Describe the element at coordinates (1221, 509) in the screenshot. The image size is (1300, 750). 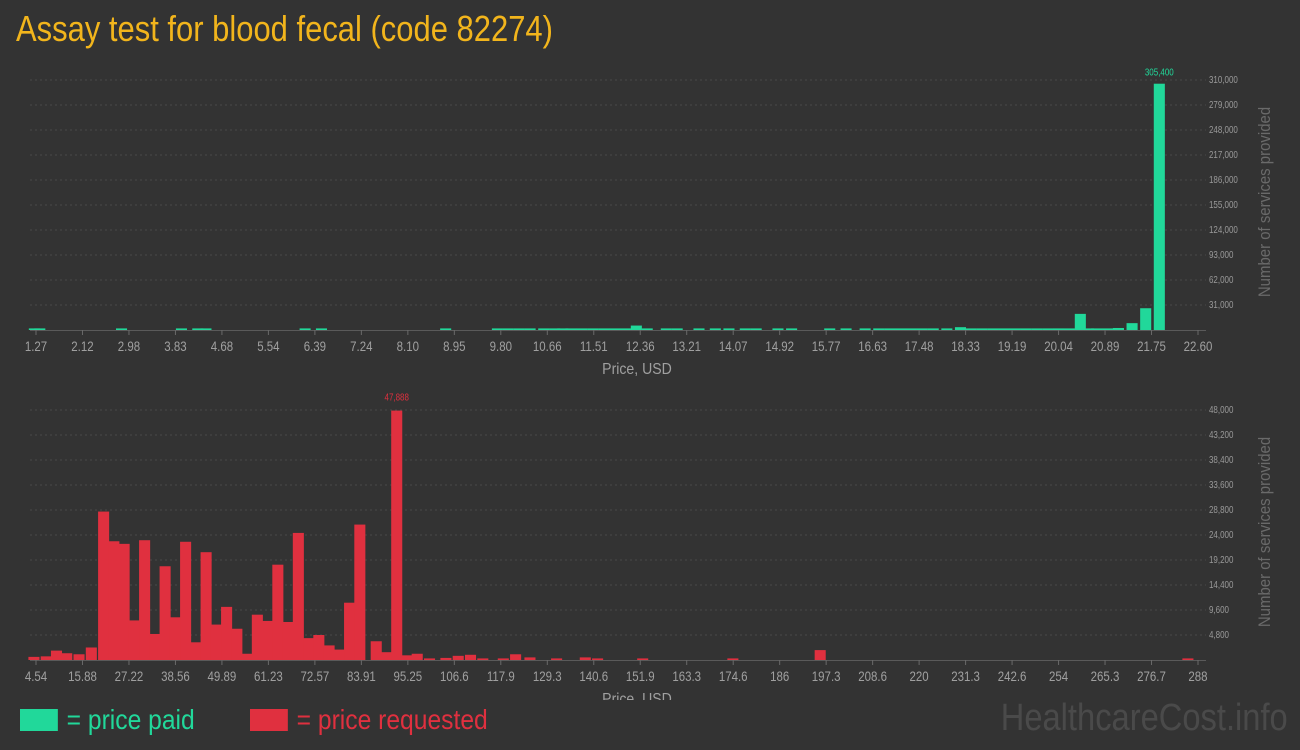
I see `y-tick-label: 28,800` at that location.